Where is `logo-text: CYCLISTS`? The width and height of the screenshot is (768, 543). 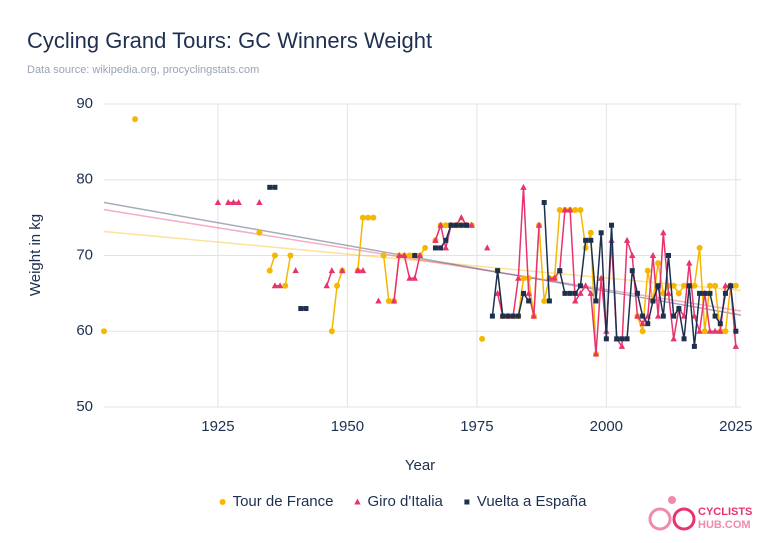 logo-text: CYCLISTS is located at coordinates (725, 512).